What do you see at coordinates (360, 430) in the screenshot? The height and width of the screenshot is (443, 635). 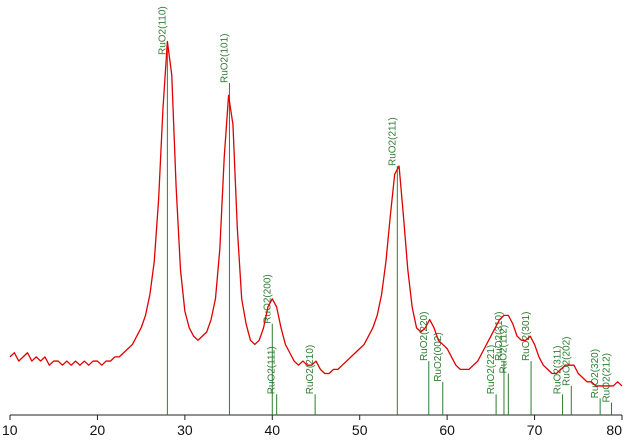 I see `x-tick-label: 50` at bounding box center [360, 430].